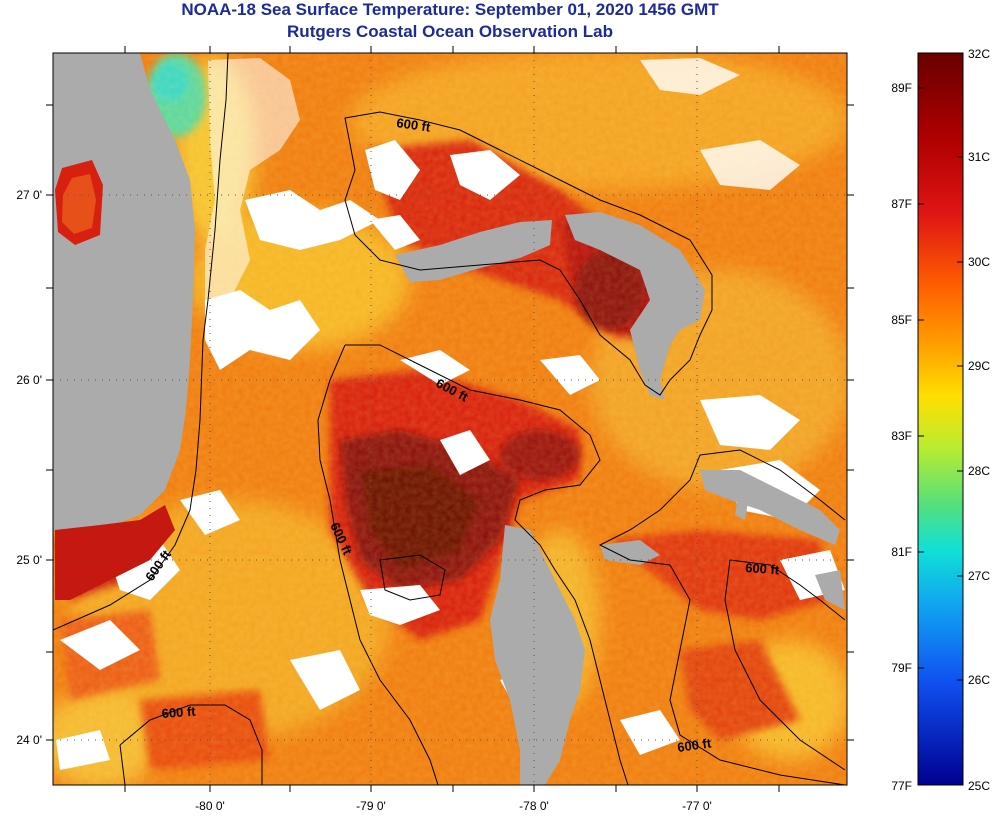 The width and height of the screenshot is (1000, 817). What do you see at coordinates (29, 560) in the screenshot?
I see `lat-label-25: 25 0'` at bounding box center [29, 560].